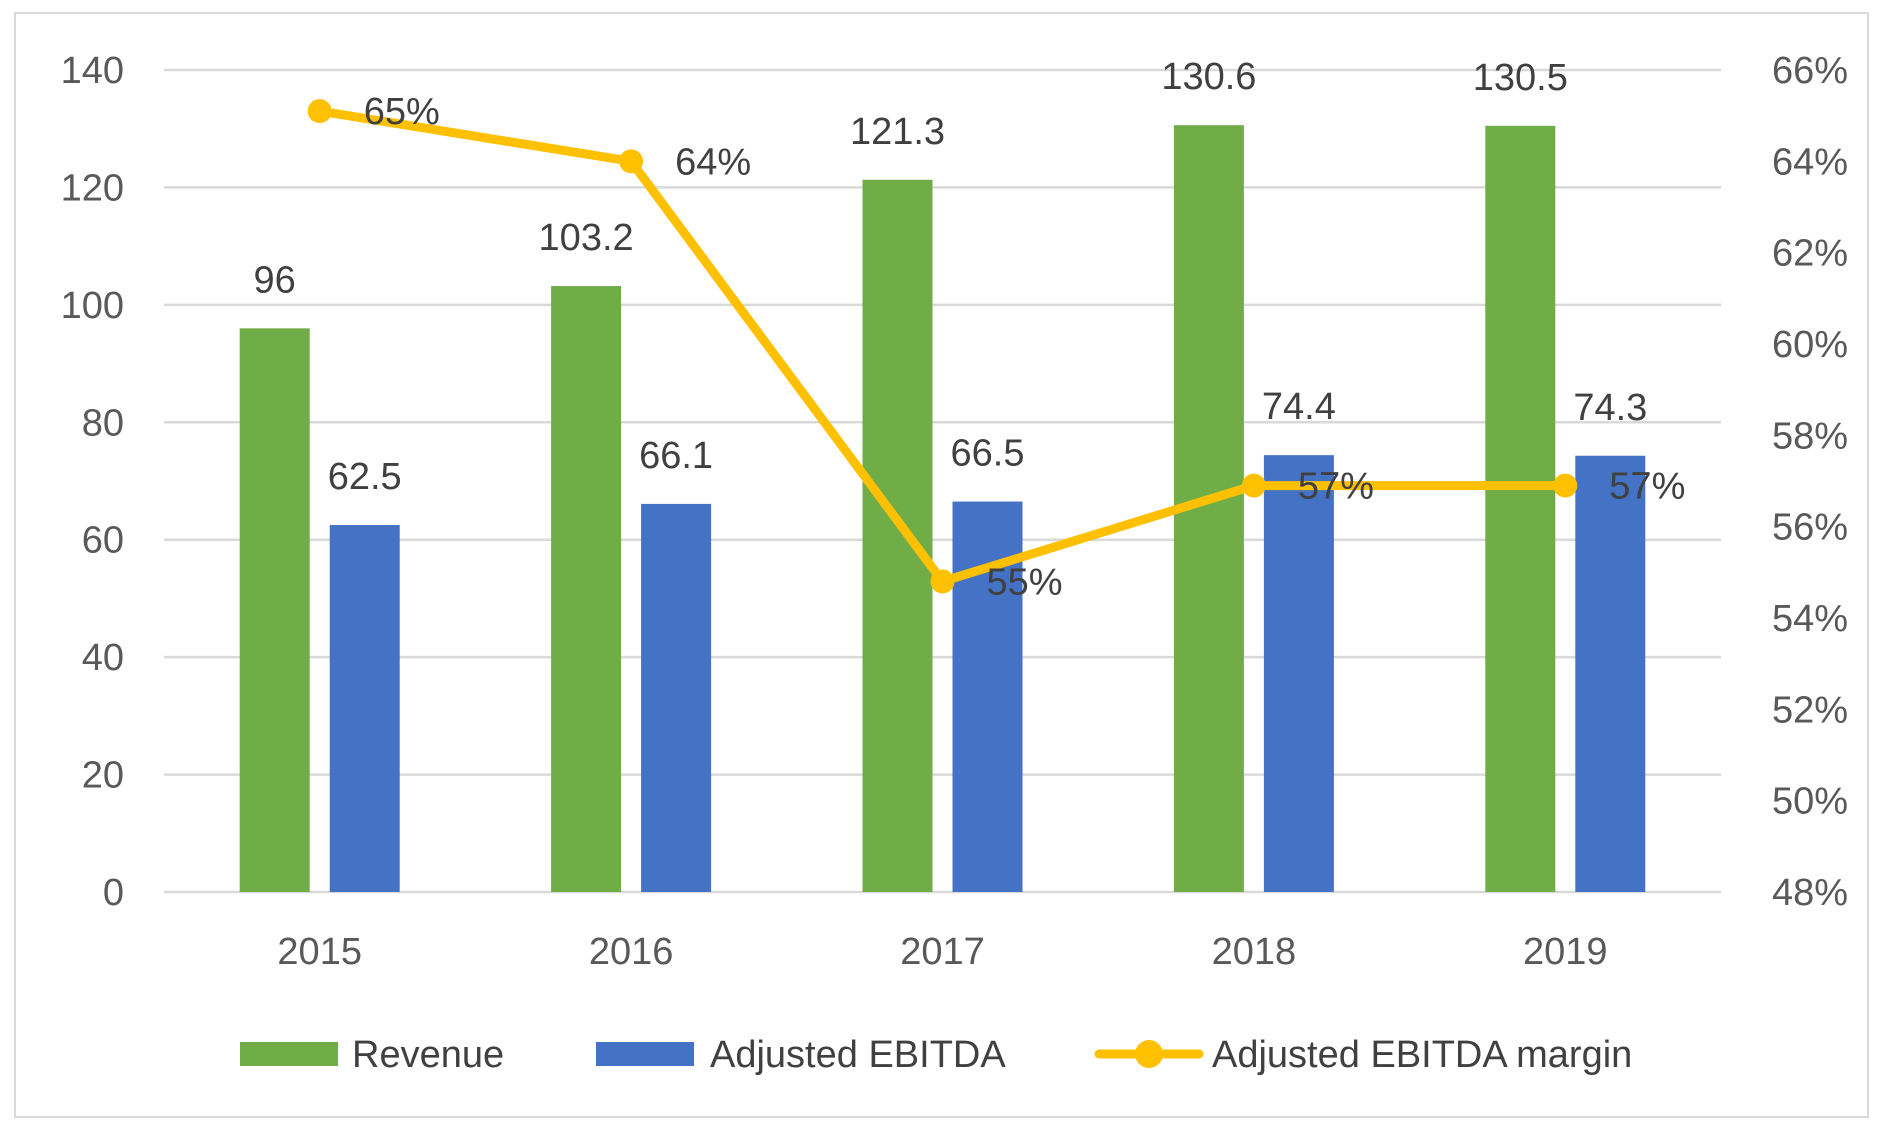 The image size is (1885, 1134). I want to click on margin-data-label: 64%, so click(713, 162).